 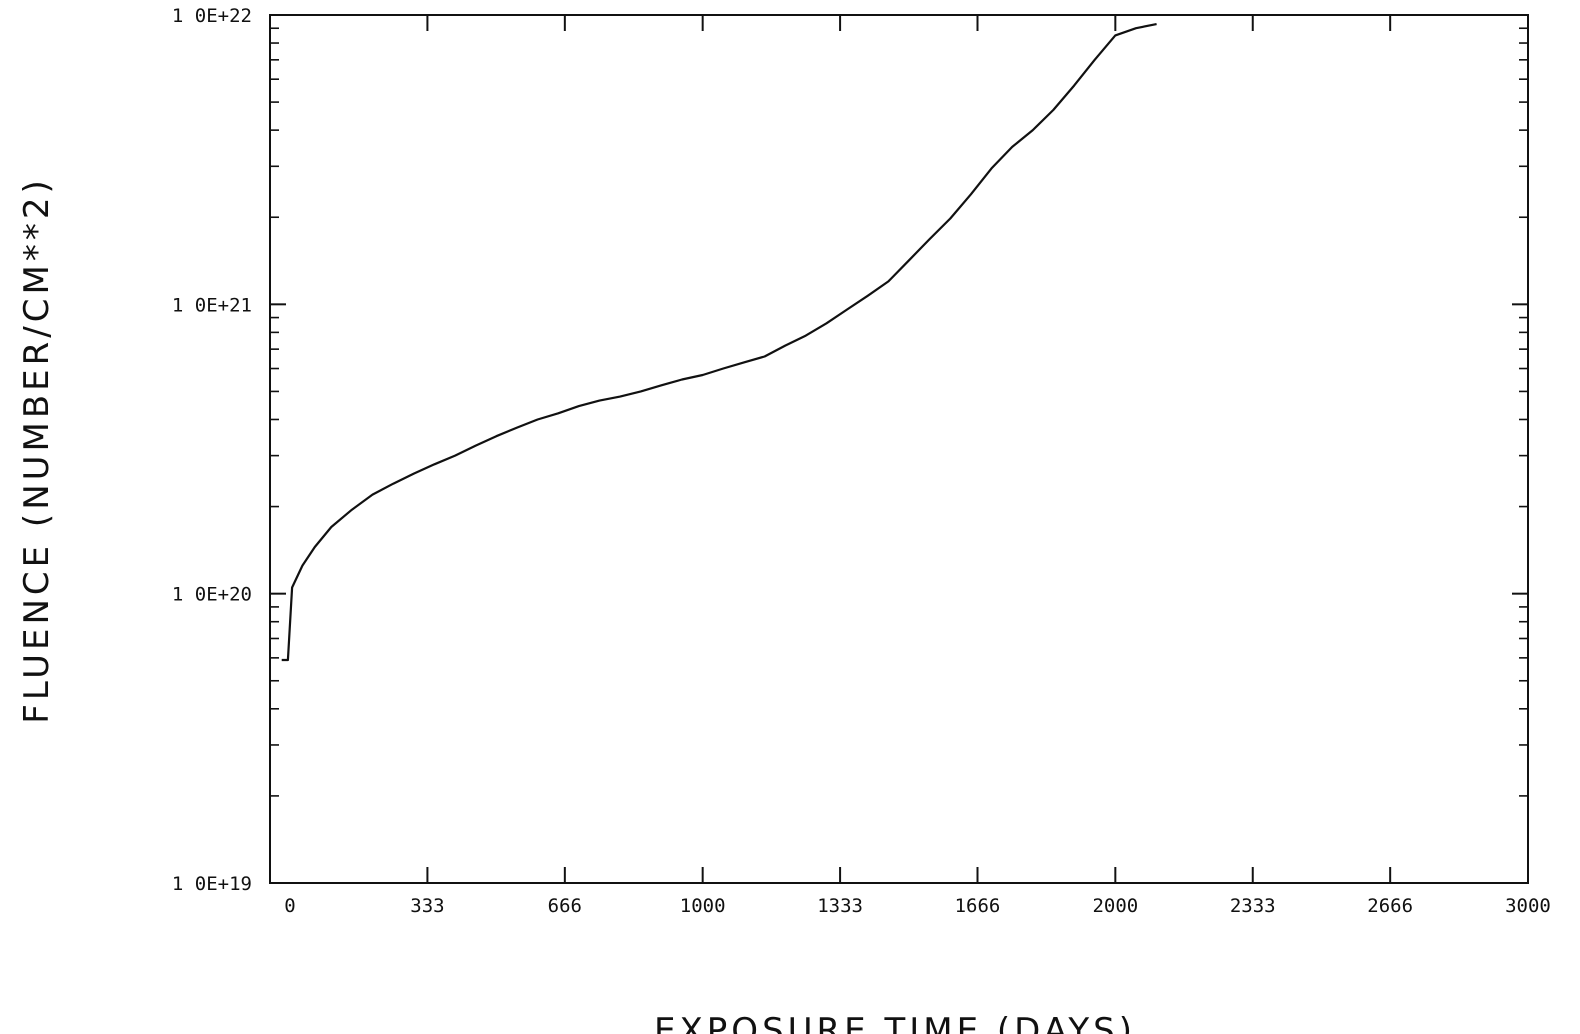 I want to click on x-axis-tick-labels: 0 333 666 1000 1333 1666 2000 2333 2666 3000, so click(x=917, y=906).